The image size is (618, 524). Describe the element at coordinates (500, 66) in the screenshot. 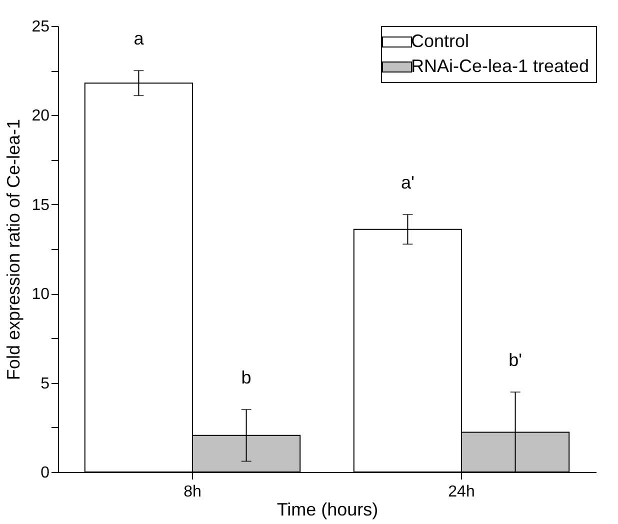

I see `legend-label: RNAi-Ce-lea-1 treated` at that location.